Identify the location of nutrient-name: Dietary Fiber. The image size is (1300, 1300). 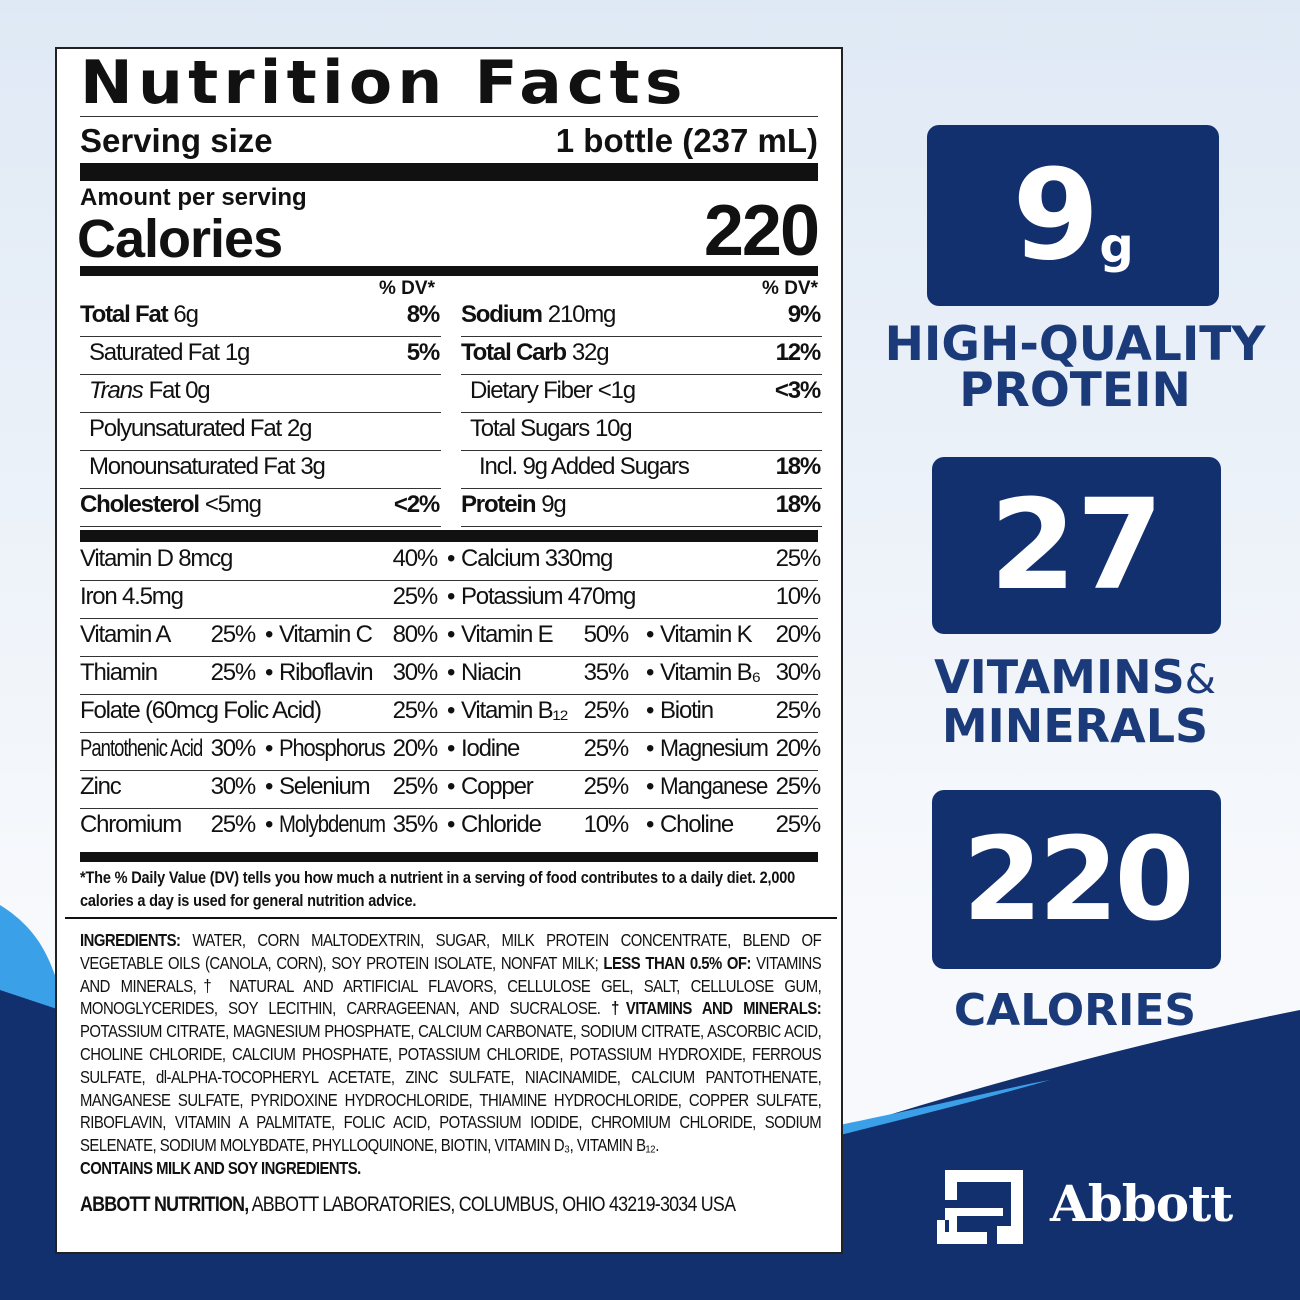
(531, 390).